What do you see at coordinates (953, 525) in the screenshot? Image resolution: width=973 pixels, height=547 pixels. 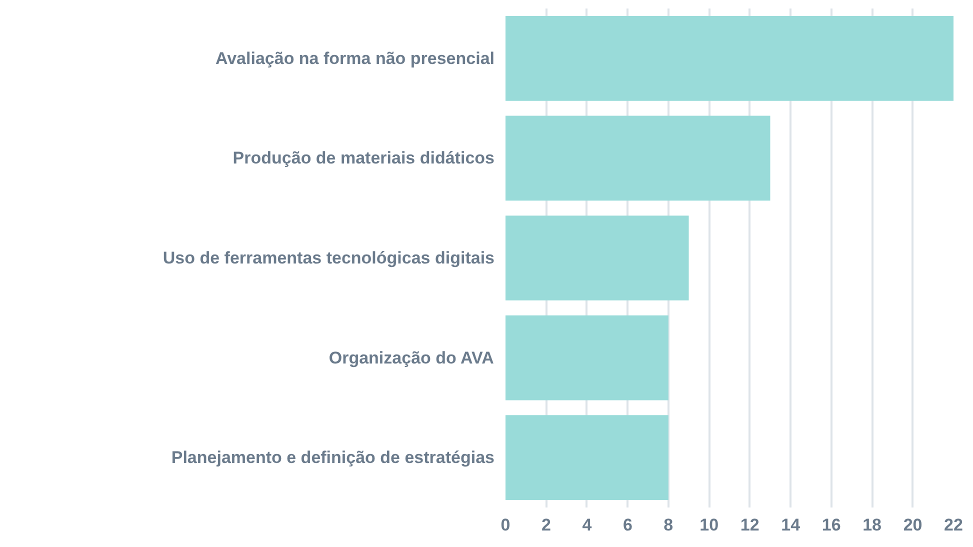 I see `x-tick-label: 22` at bounding box center [953, 525].